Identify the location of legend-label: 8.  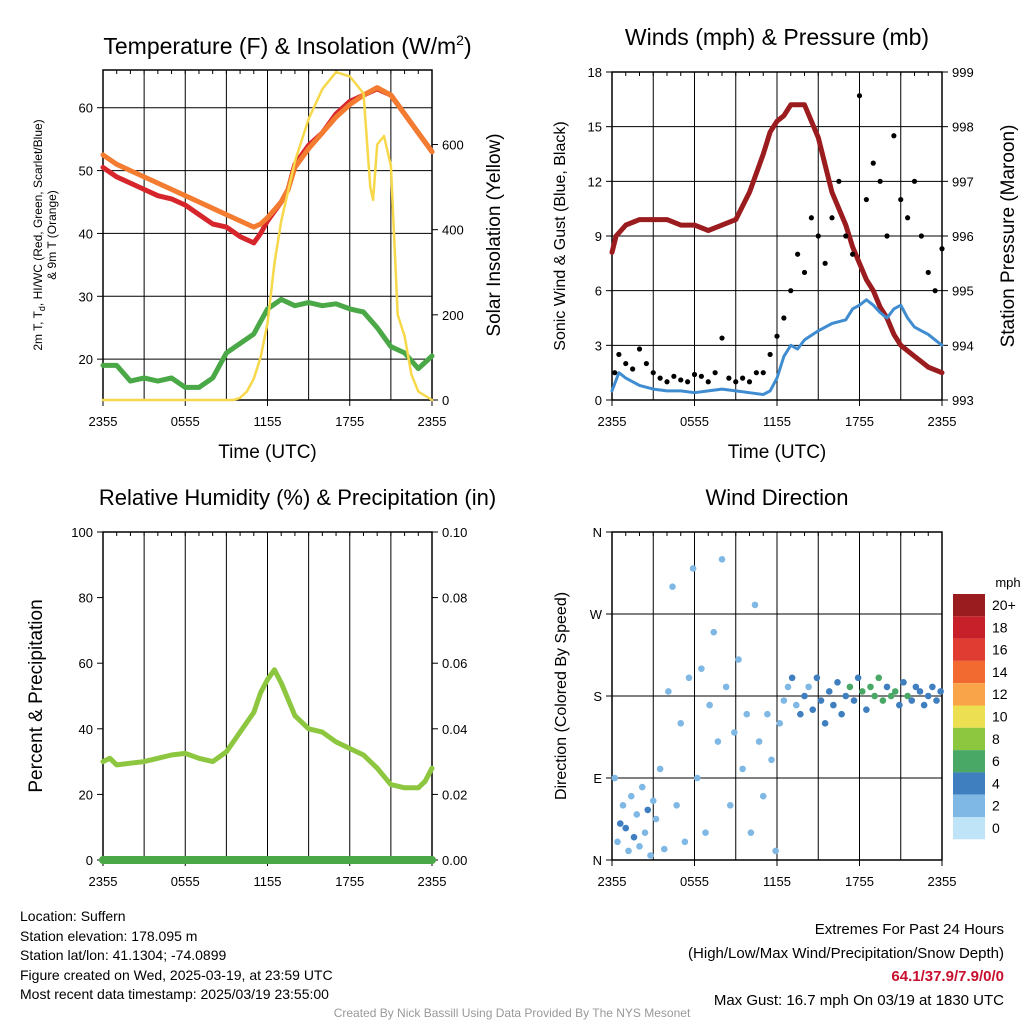
(996, 739).